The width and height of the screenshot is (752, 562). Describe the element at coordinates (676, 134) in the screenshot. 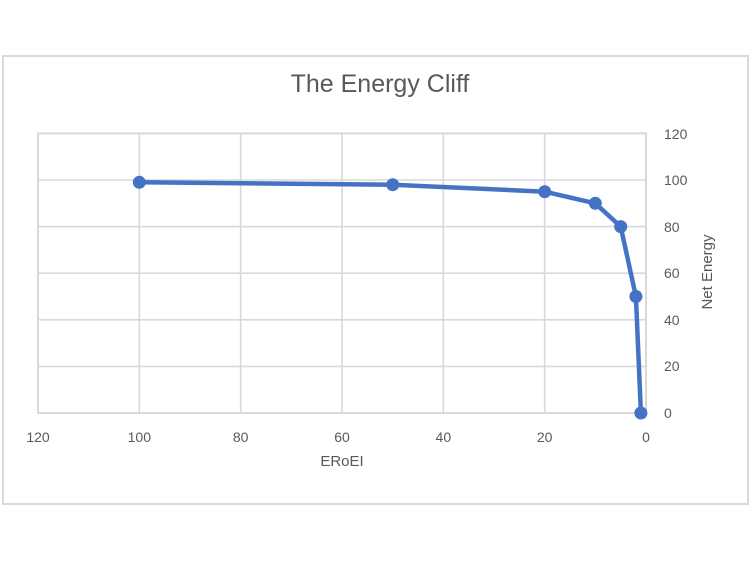

I see `y-tick-label: 120` at that location.